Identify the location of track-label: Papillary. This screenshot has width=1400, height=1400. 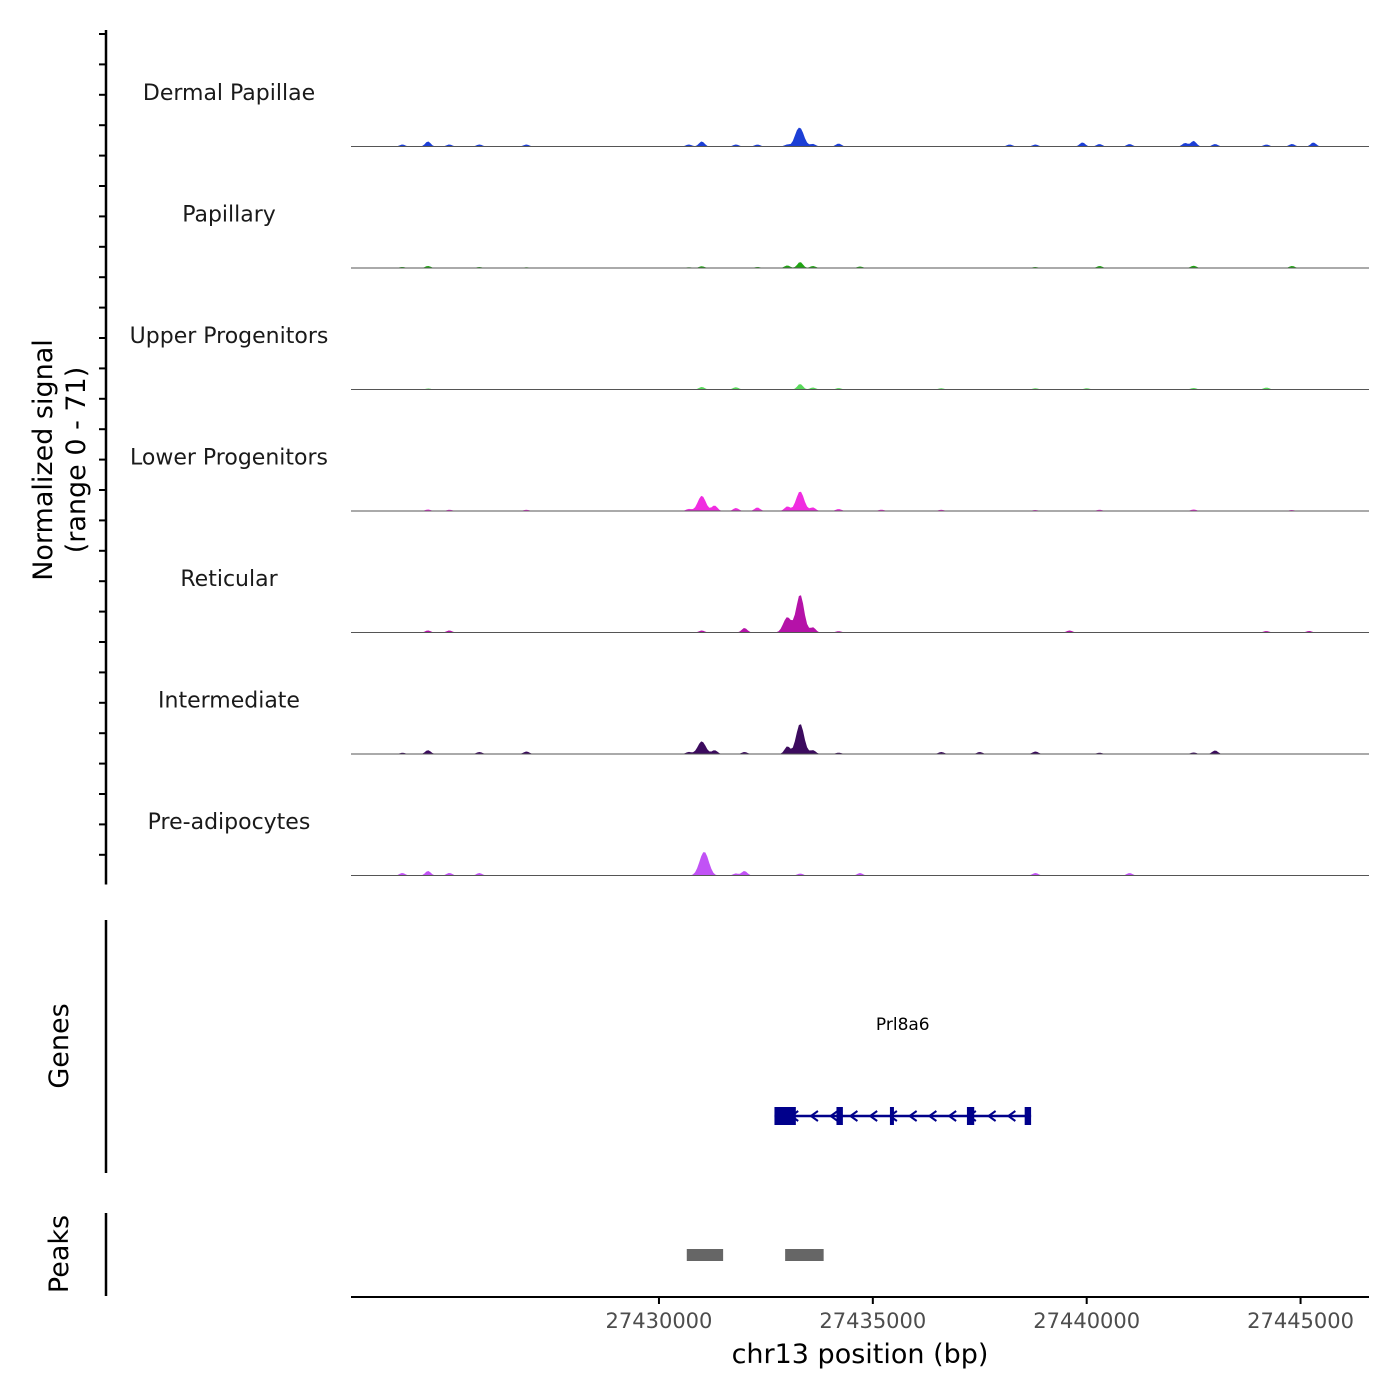
(229, 215).